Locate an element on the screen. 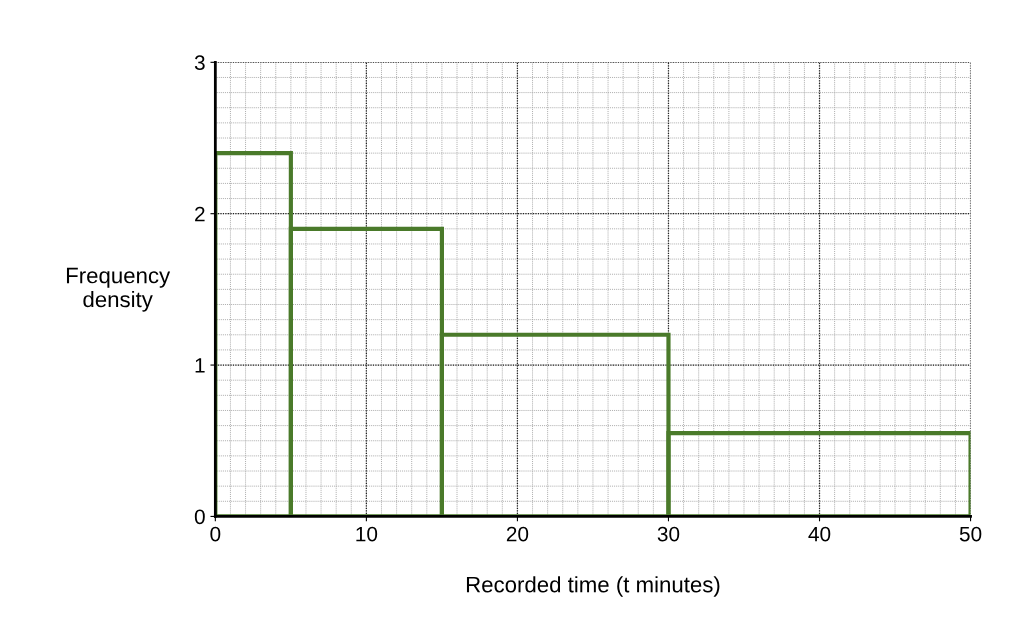 This screenshot has height=617, width=1011. x-tick-label: 50 is located at coordinates (970, 534).